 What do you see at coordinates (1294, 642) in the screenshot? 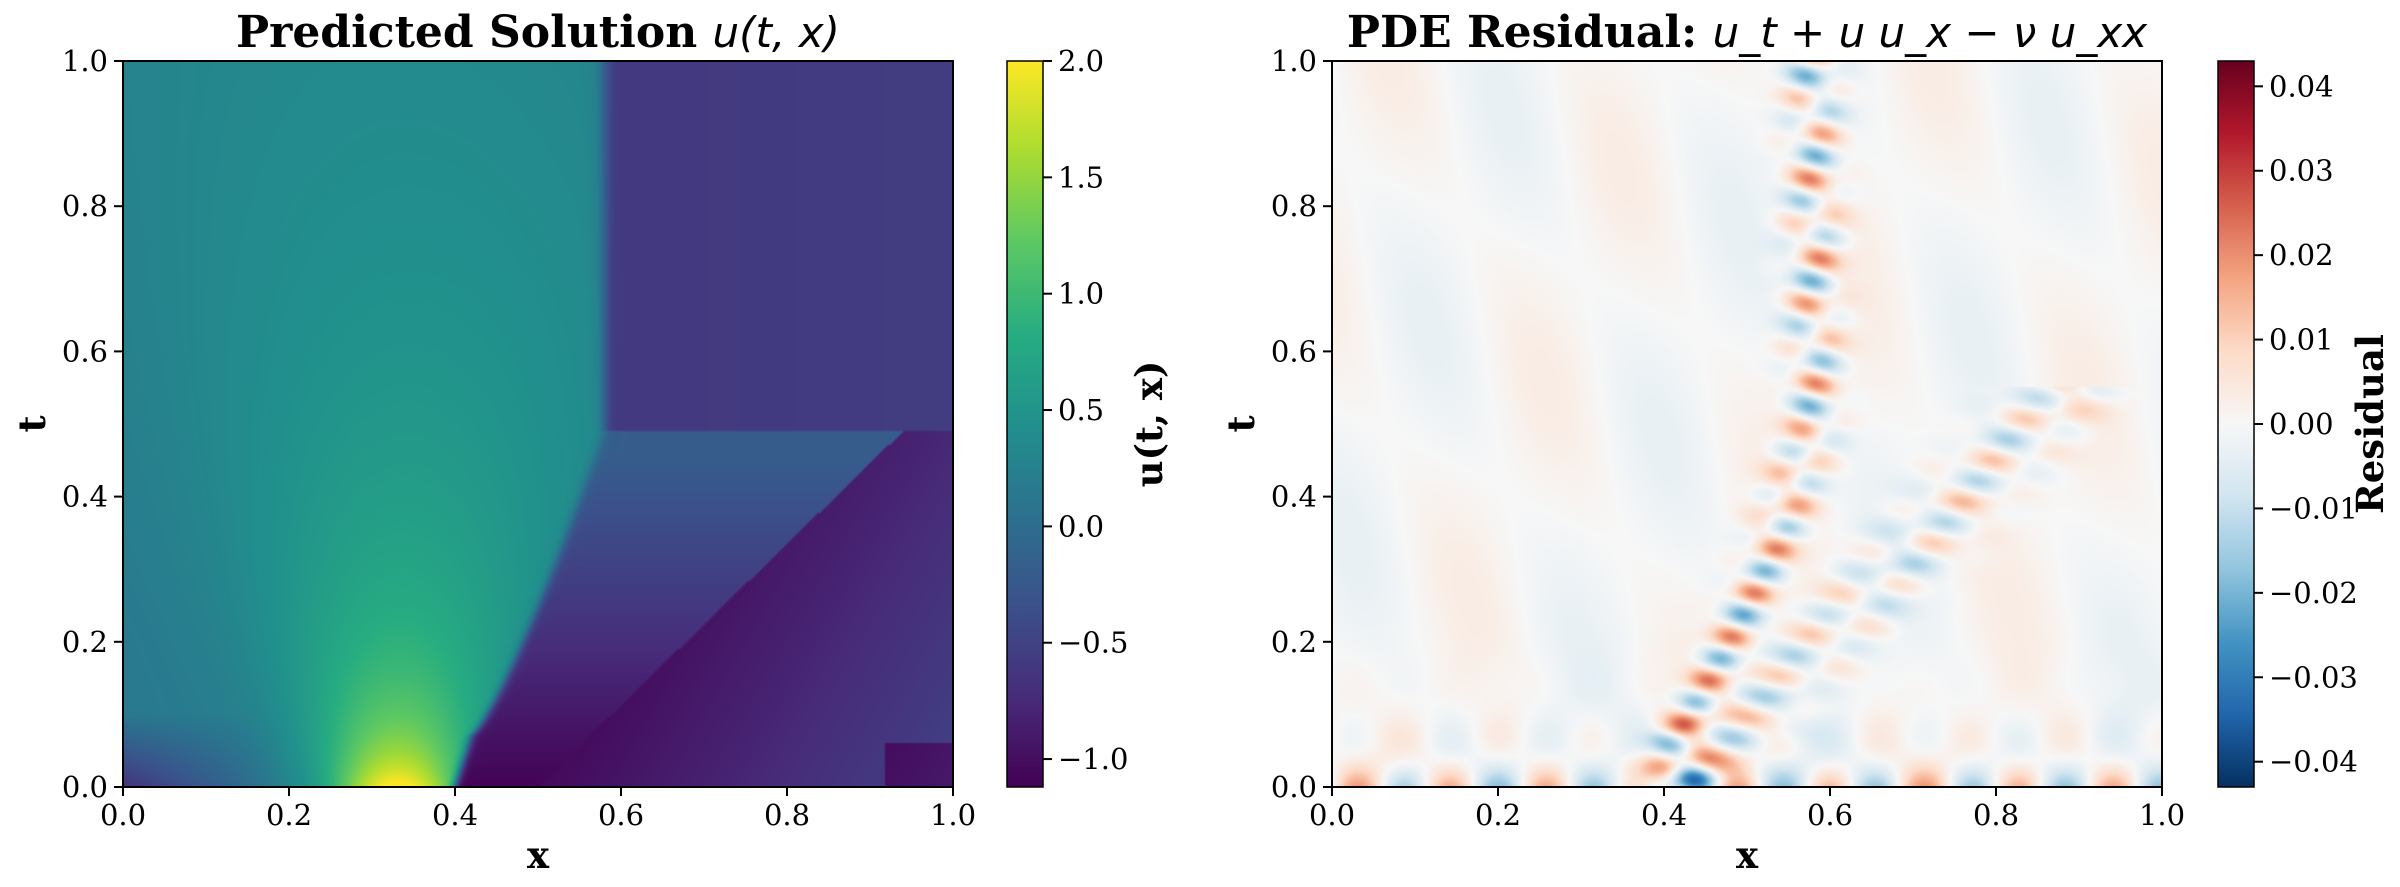
I see `right-y-tick-label: 0.2` at bounding box center [1294, 642].